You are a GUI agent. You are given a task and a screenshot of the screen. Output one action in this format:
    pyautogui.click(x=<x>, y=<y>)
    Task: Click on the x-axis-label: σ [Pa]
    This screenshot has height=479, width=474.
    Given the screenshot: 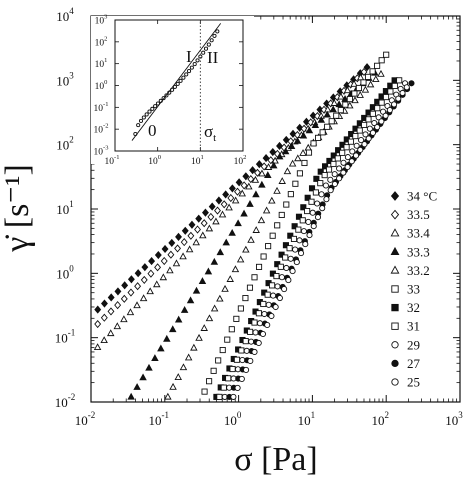 What is the action you would take?
    pyautogui.click(x=275, y=459)
    